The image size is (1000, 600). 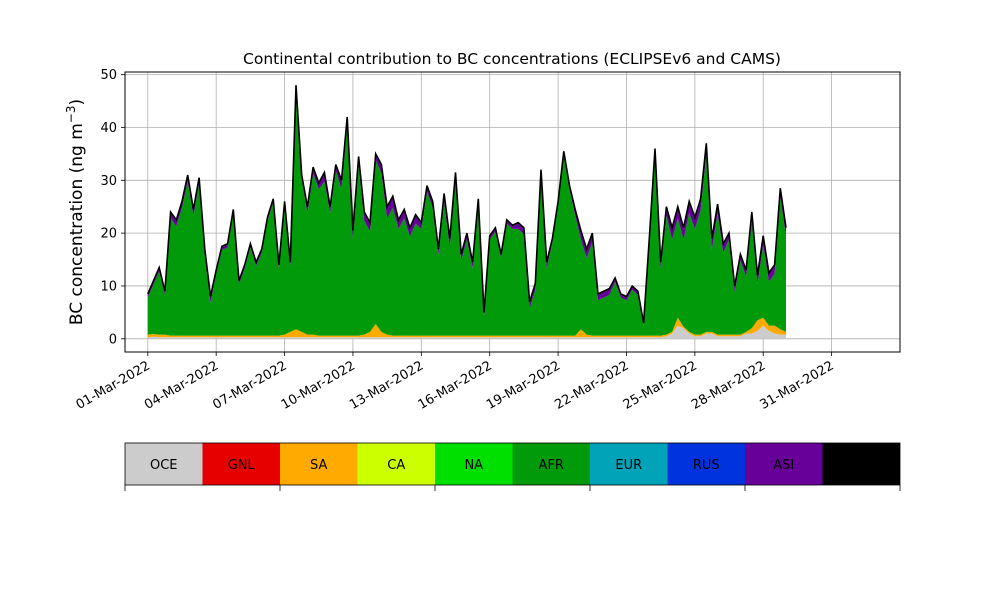 I want to click on legend-label-eur: EUR, so click(x=628, y=465).